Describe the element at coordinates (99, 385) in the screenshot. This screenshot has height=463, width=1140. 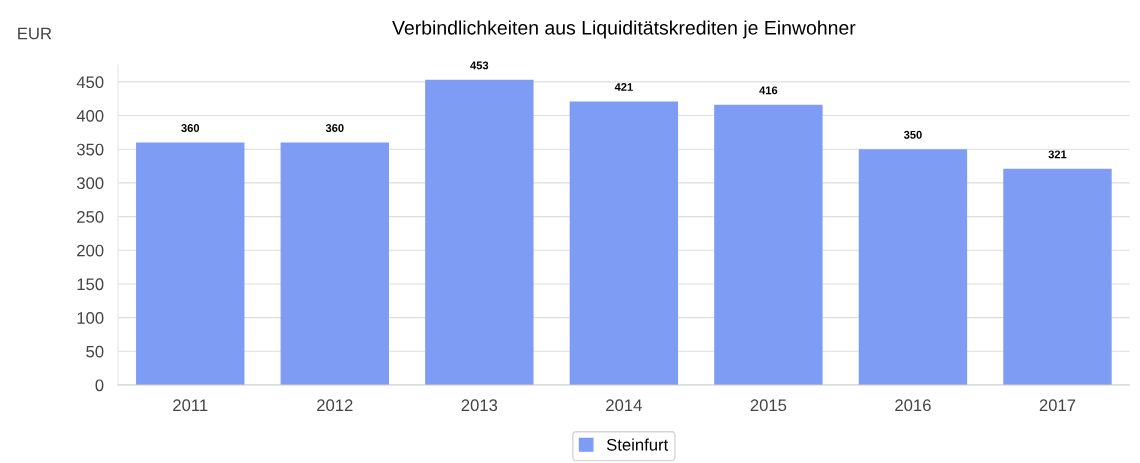
I see `y-tick-label: 0` at that location.